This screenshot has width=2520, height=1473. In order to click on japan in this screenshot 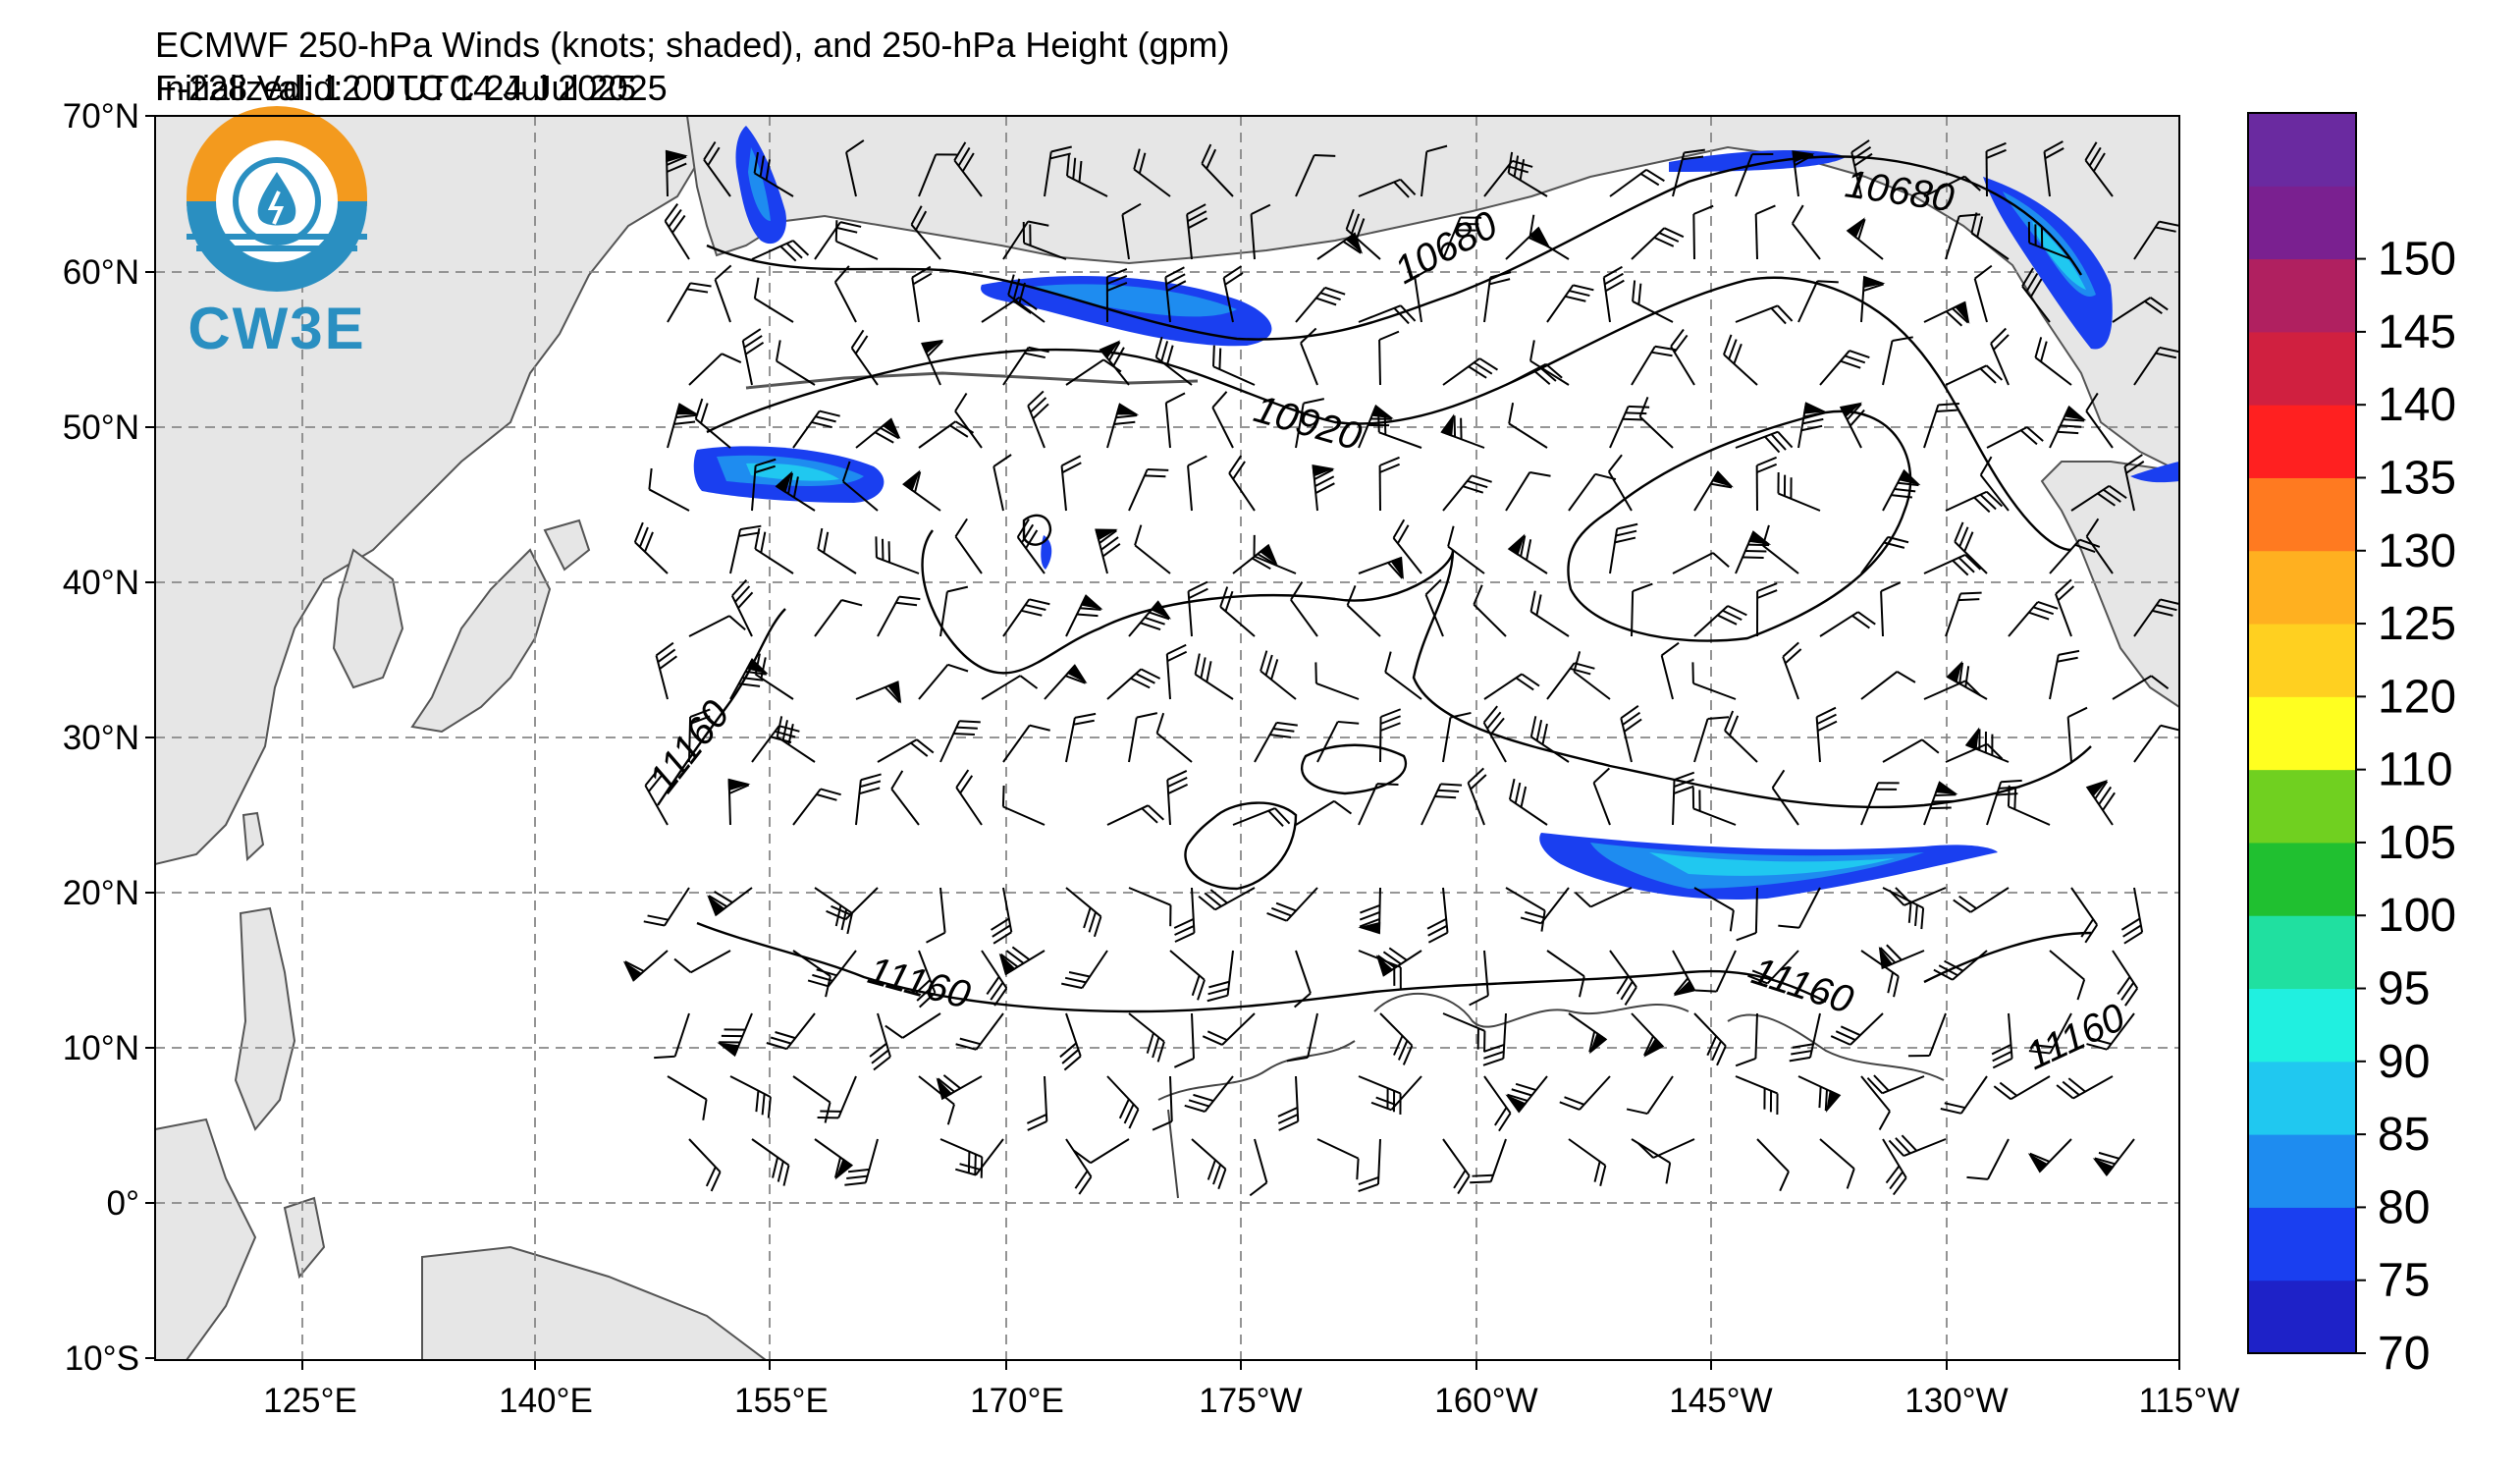, I will do `click(481, 641)`.